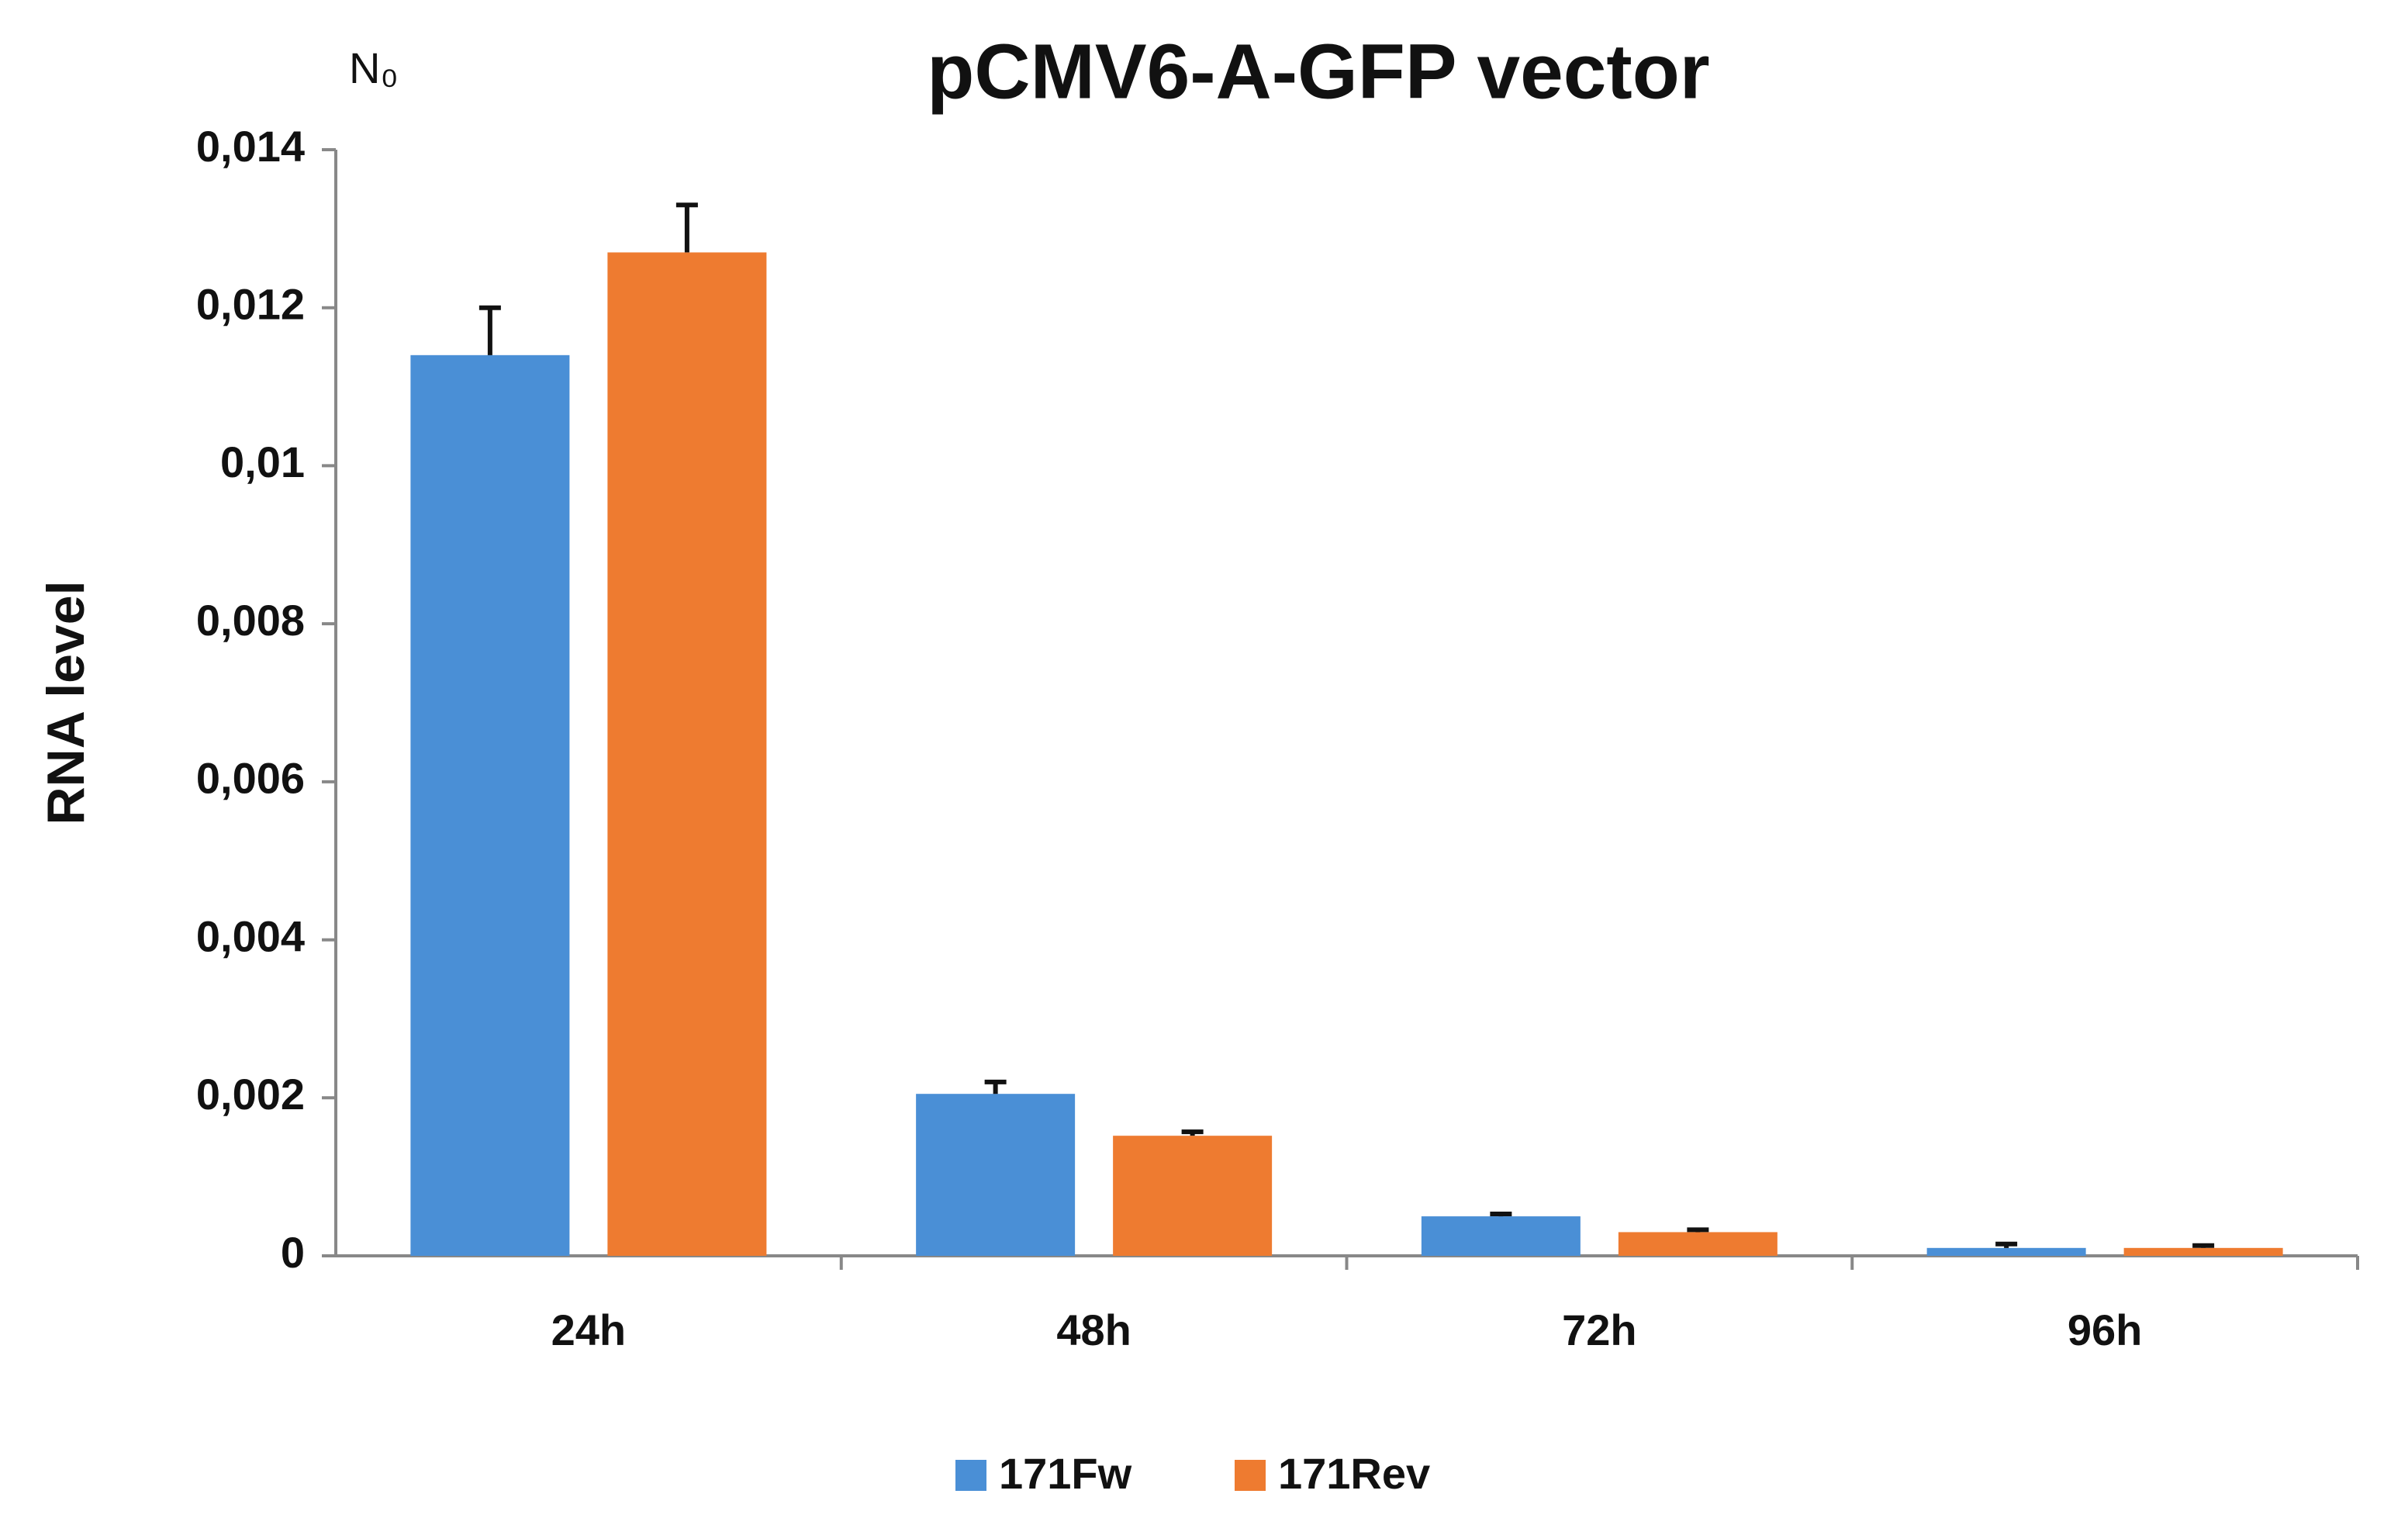 The image size is (2408, 1525). What do you see at coordinates (250, 778) in the screenshot?
I see `y-tick-label: 0,006` at bounding box center [250, 778].